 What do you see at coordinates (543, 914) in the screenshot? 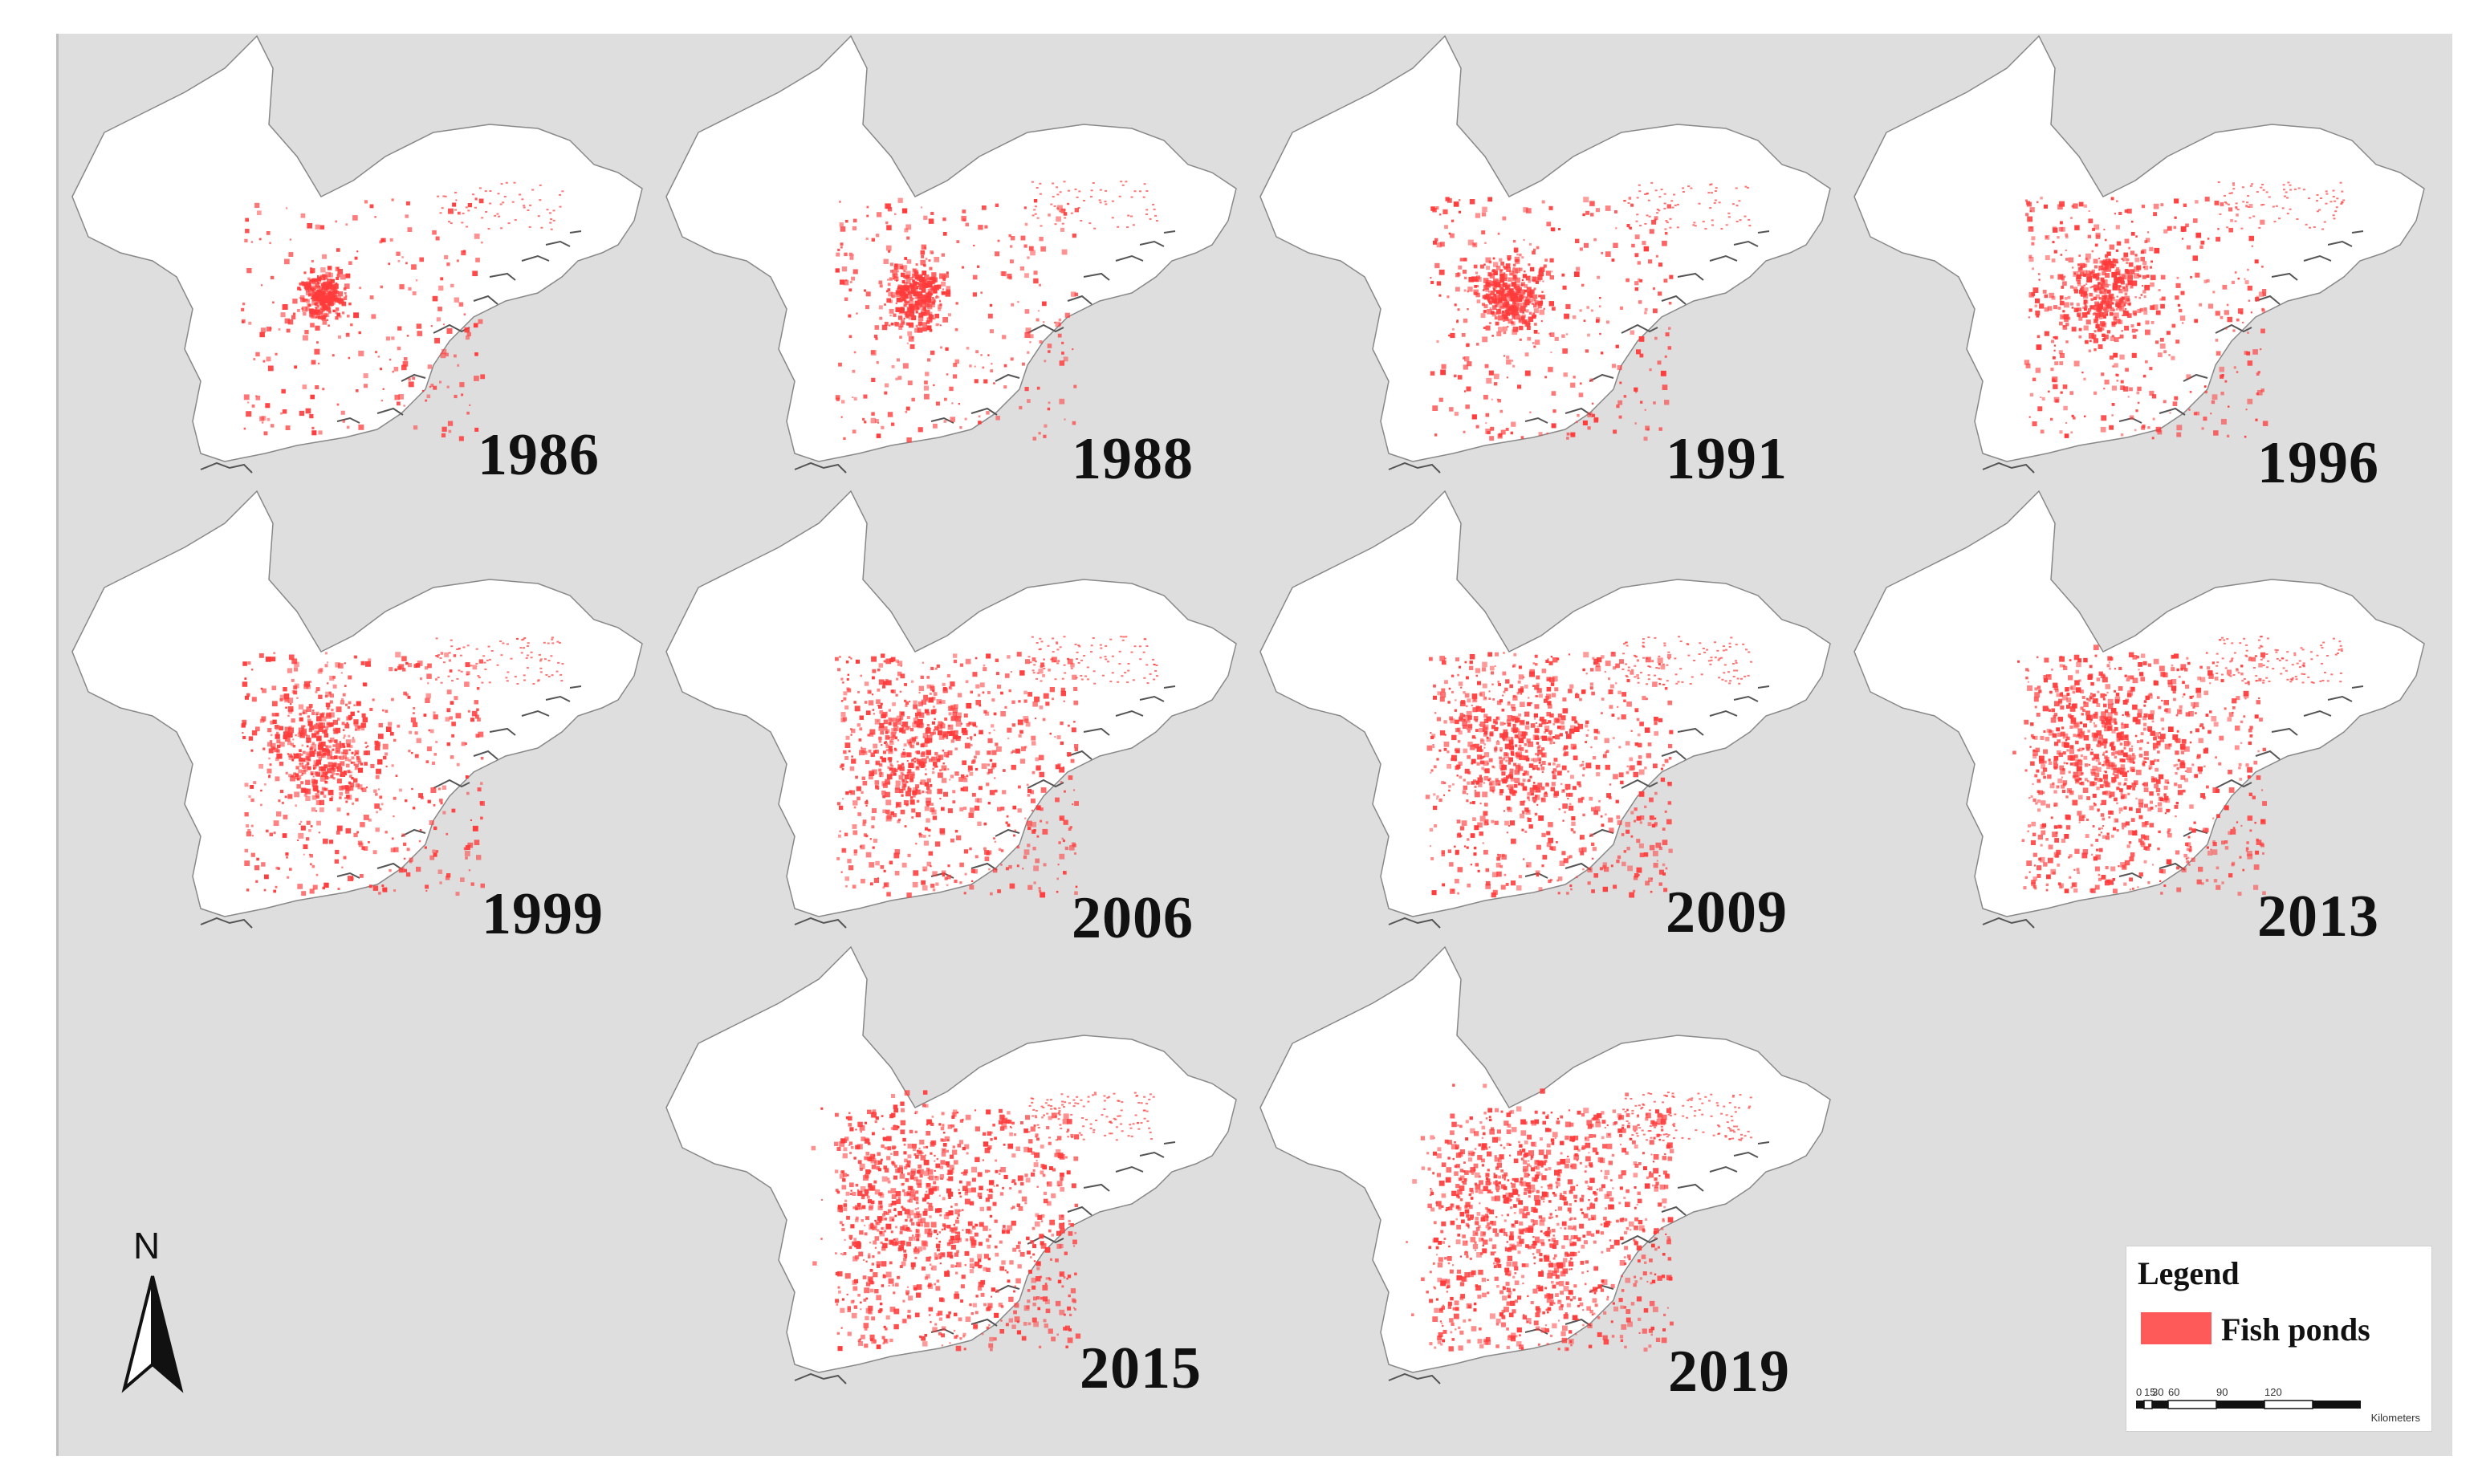
I see `year-label: 1999` at bounding box center [543, 914].